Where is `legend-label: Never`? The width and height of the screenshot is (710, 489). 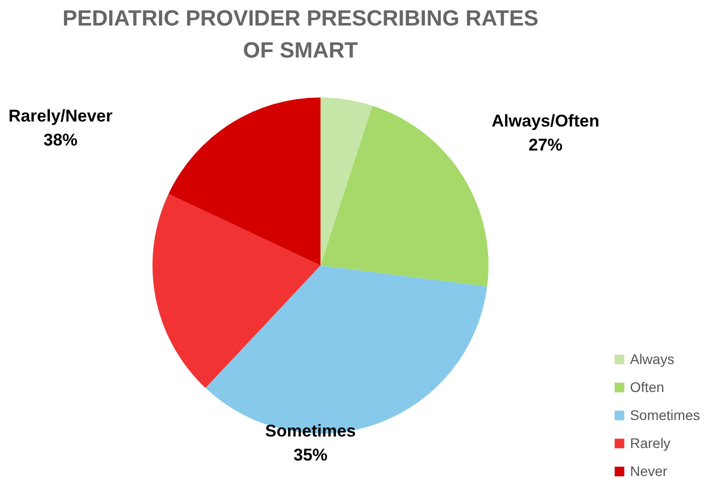
legend-label: Never is located at coordinates (649, 471).